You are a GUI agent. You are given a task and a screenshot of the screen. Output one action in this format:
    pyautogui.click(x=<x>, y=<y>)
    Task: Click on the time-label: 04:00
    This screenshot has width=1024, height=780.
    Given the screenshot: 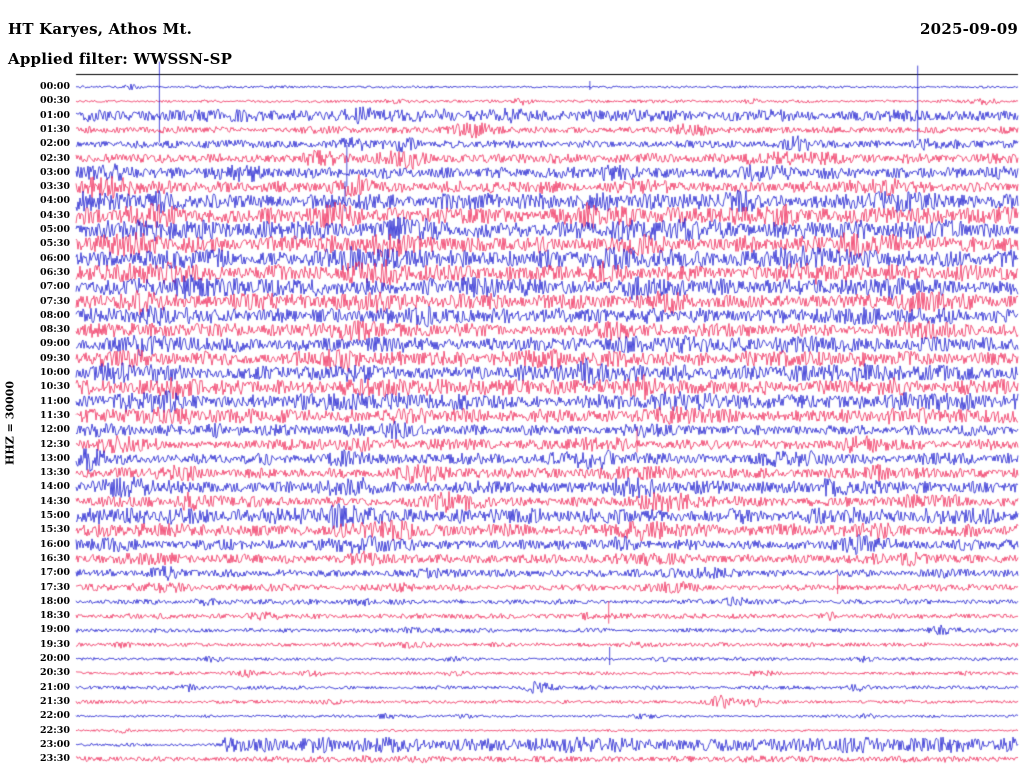 What is the action you would take?
    pyautogui.click(x=55, y=201)
    